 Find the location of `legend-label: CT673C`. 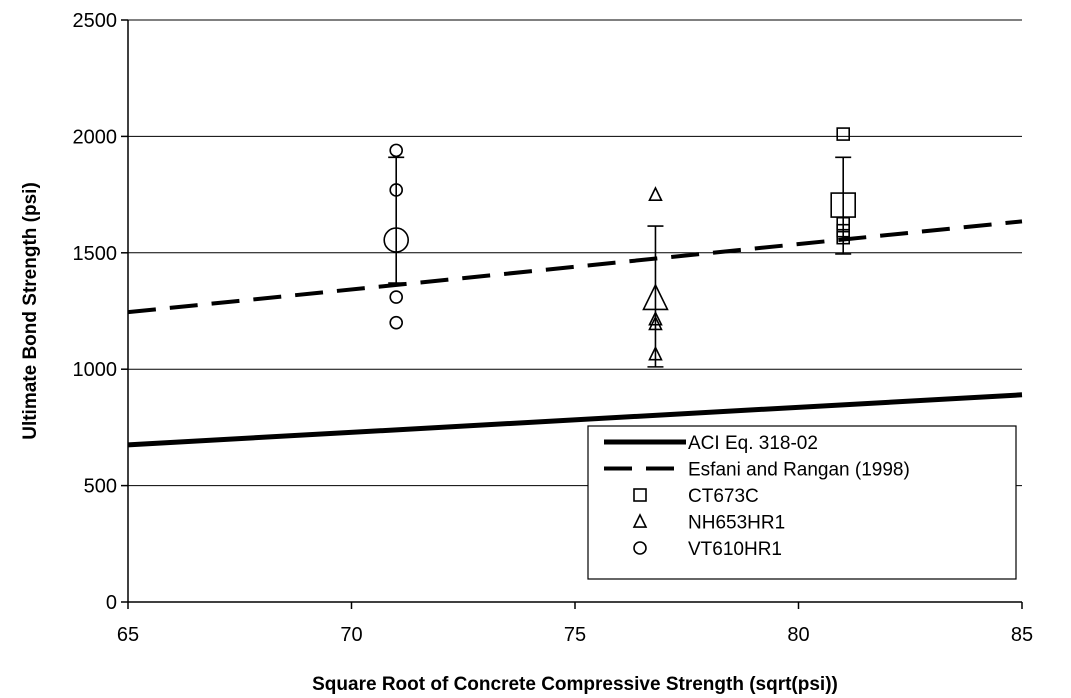

legend-label: CT673C is located at coordinates (723, 496).